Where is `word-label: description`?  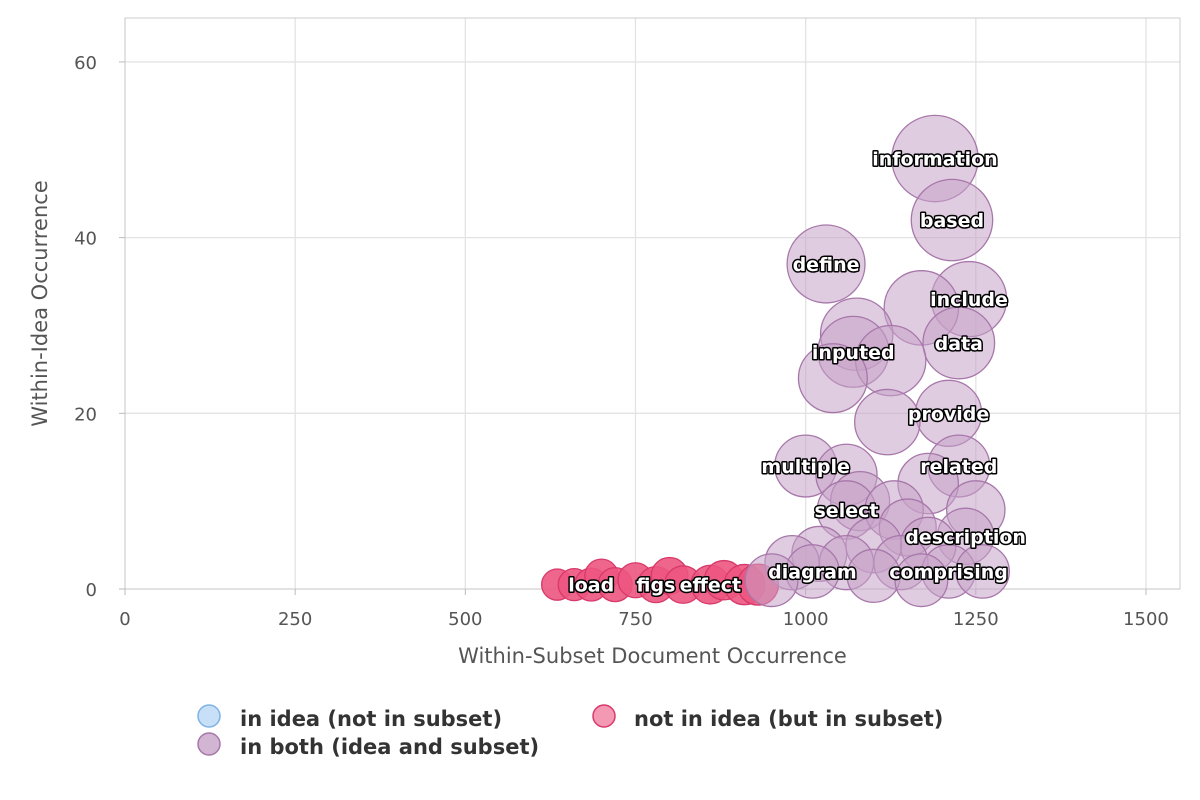 word-label: description is located at coordinates (965, 537).